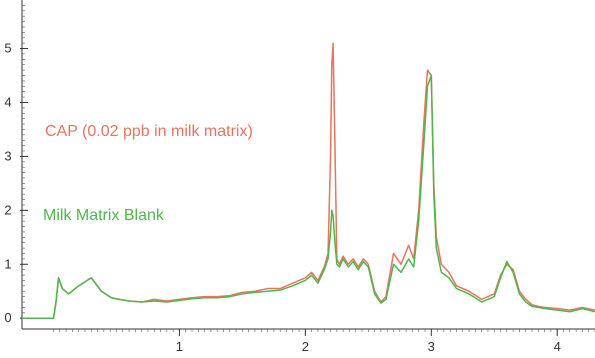 The width and height of the screenshot is (595, 358). I want to click on x-tick-label: 2, so click(305, 346).